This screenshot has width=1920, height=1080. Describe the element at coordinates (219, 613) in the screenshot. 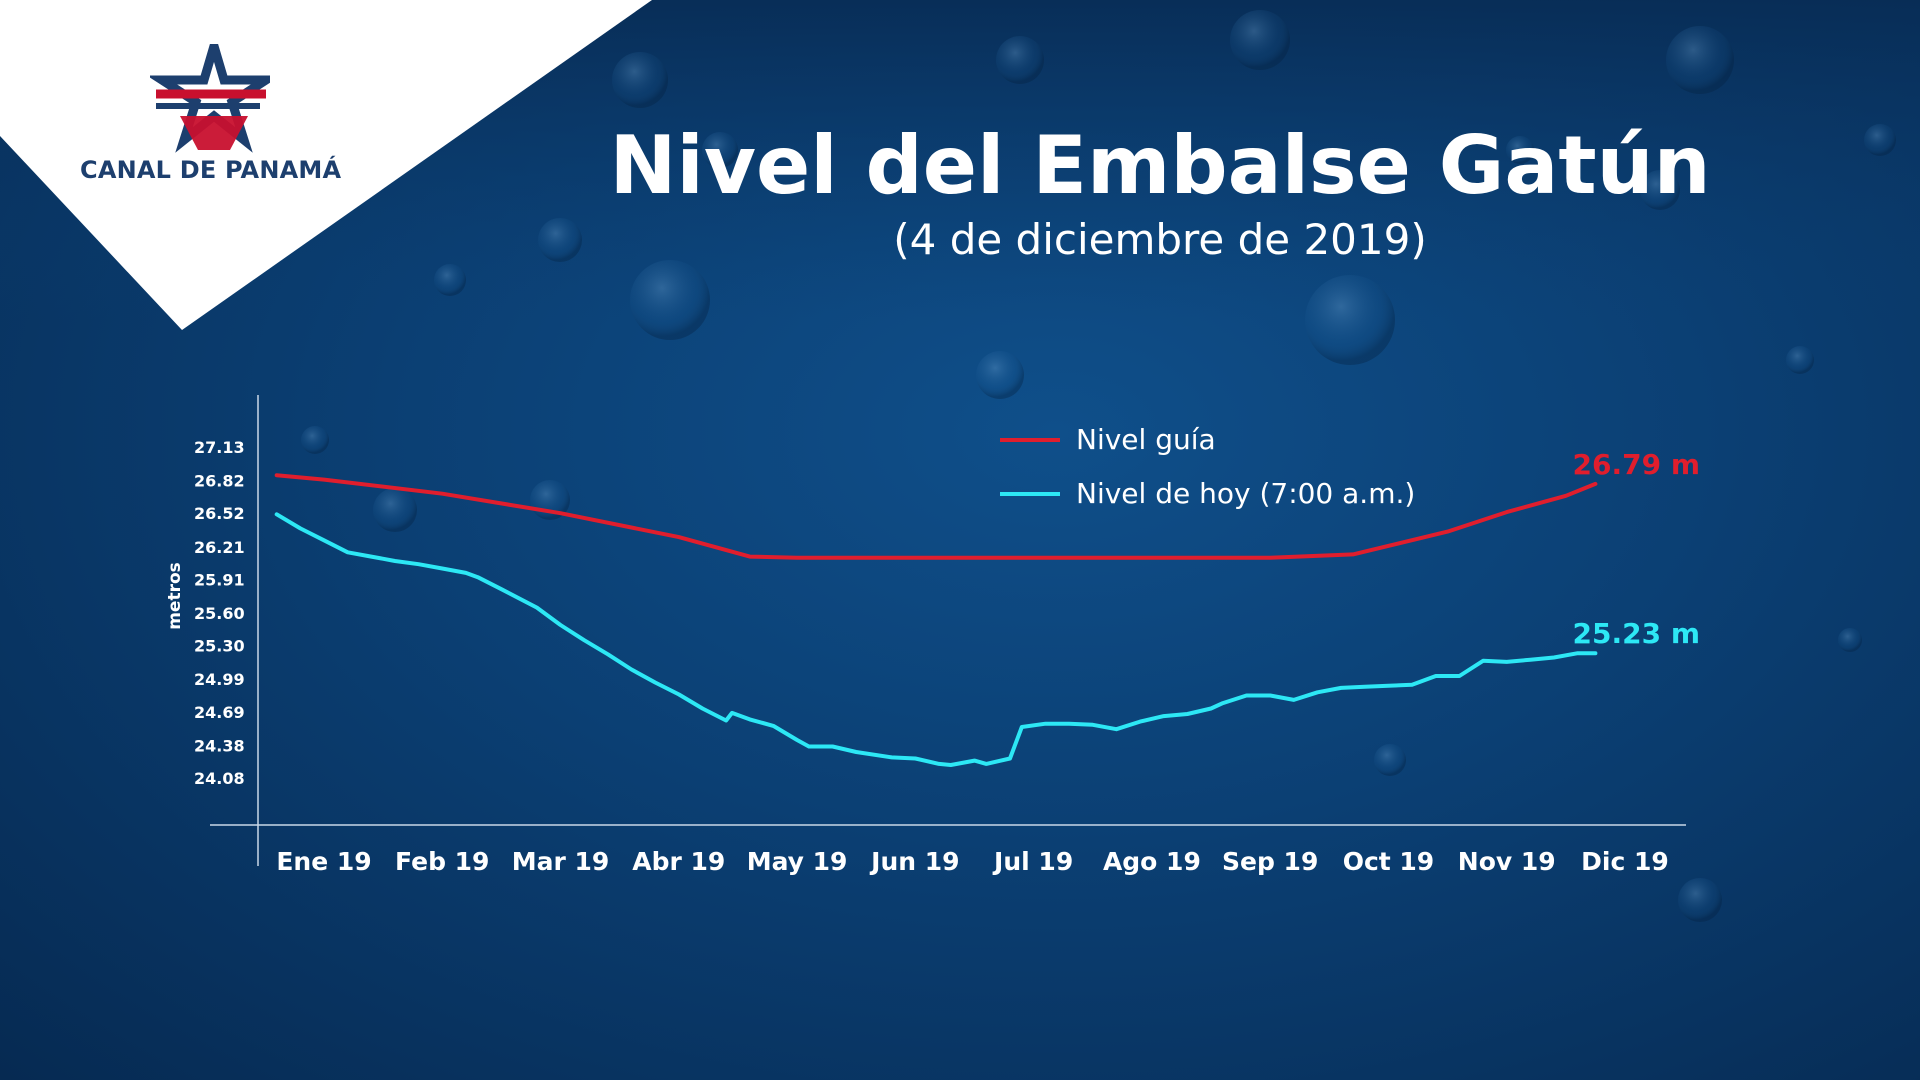

I see `y-tick-label: 25.60` at that location.